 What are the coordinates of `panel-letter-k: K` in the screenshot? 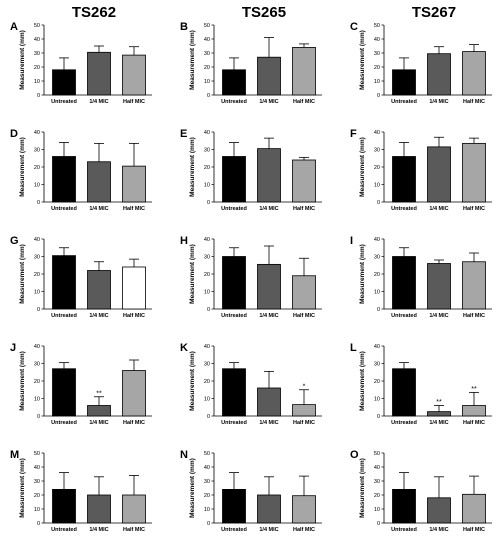 It's located at (184, 348).